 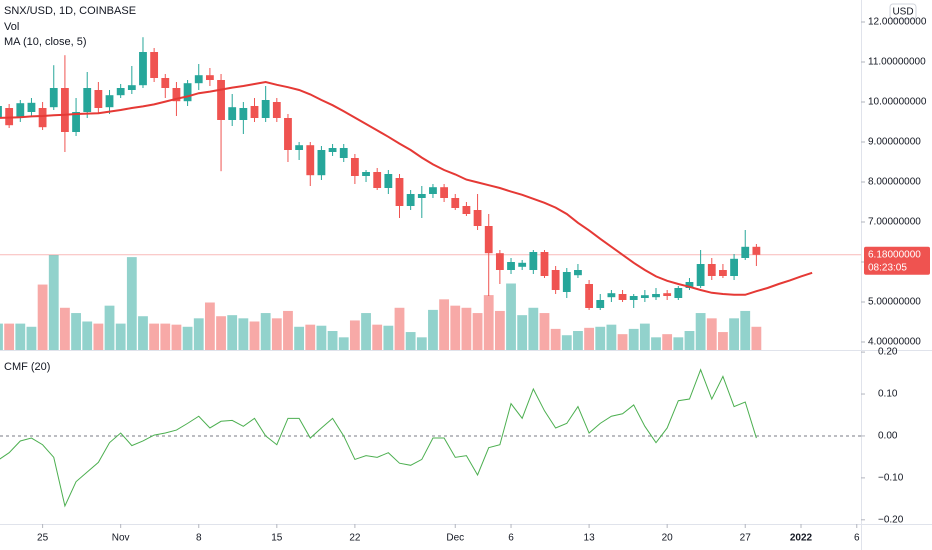 What do you see at coordinates (70, 11) in the screenshot?
I see `symbol-title: SNX/USD, 1D, COINBASE` at bounding box center [70, 11].